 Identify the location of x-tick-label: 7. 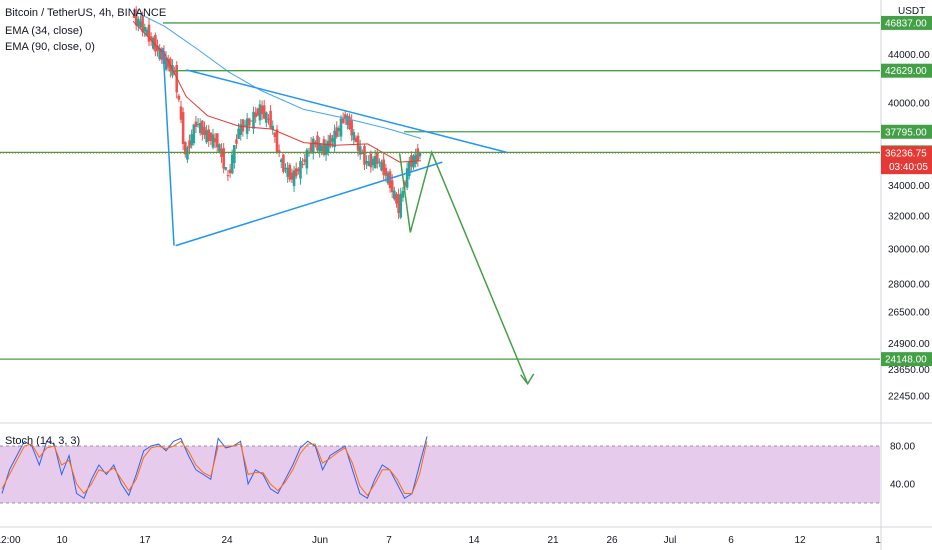
(389, 540).